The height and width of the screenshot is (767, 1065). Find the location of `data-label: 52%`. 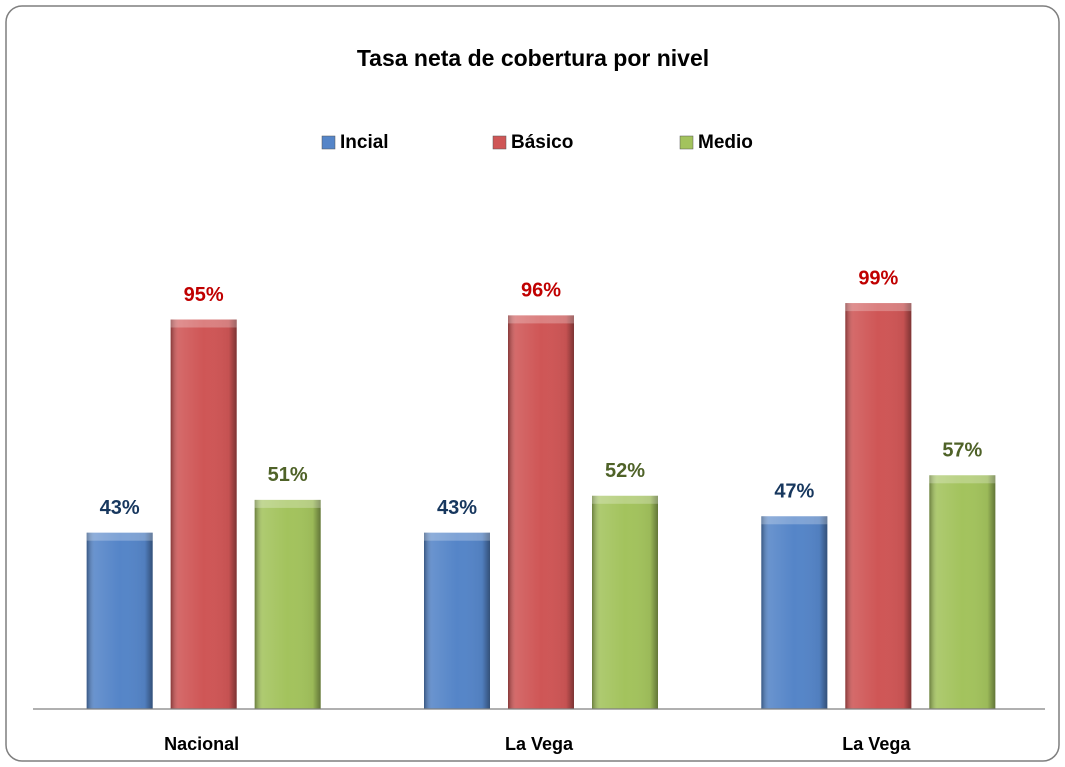

data-label: 52% is located at coordinates (625, 471).